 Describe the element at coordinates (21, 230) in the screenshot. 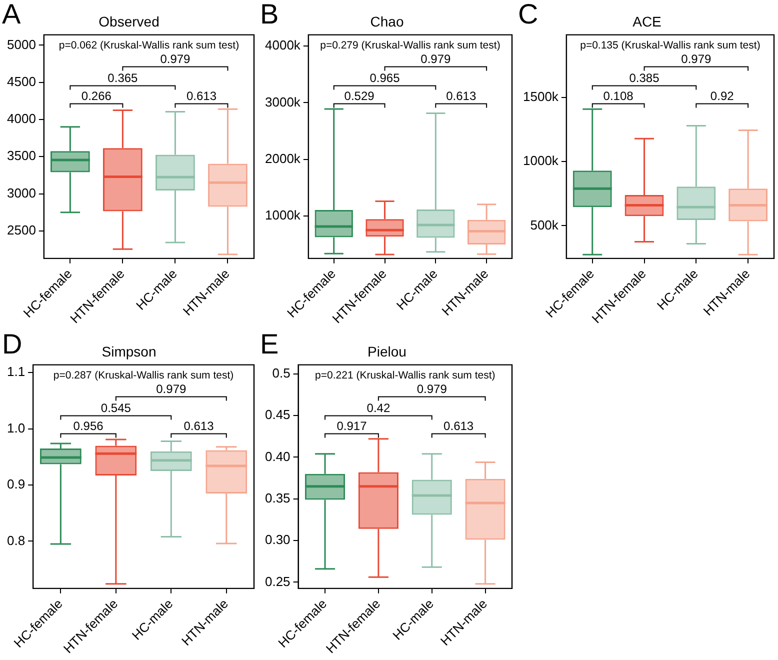

I see `y-tick-label: 2500` at that location.